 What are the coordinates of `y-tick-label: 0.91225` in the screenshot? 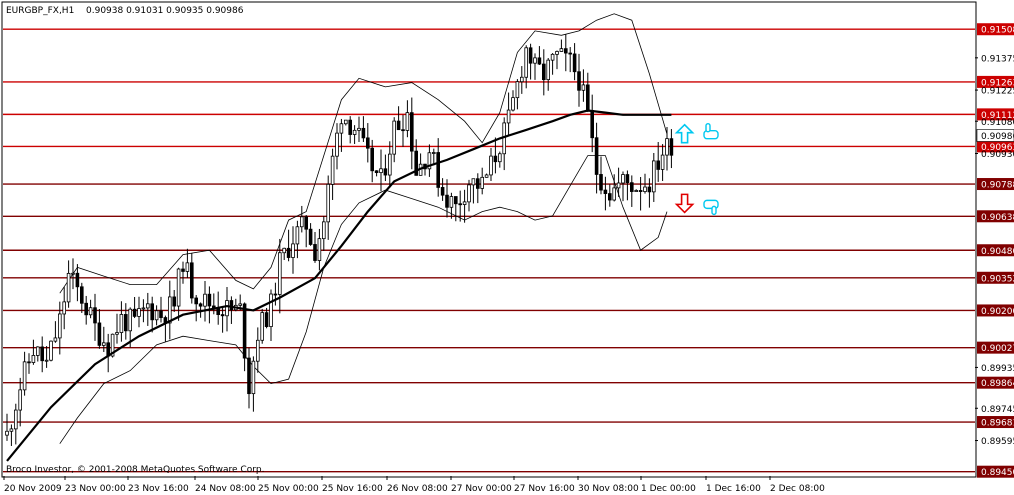 It's located at (997, 92).